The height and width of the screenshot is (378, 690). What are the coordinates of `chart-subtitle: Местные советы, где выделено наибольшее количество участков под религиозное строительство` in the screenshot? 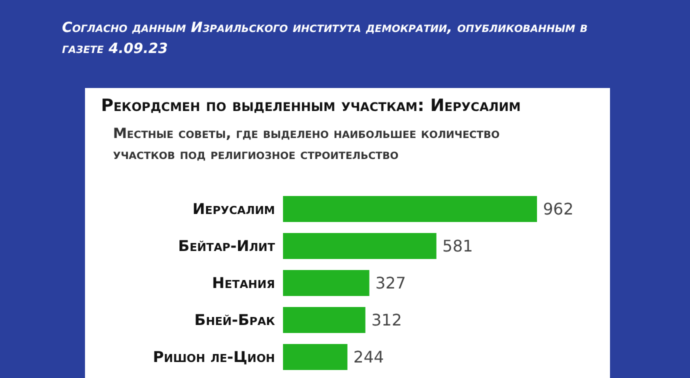 It's located at (307, 145).